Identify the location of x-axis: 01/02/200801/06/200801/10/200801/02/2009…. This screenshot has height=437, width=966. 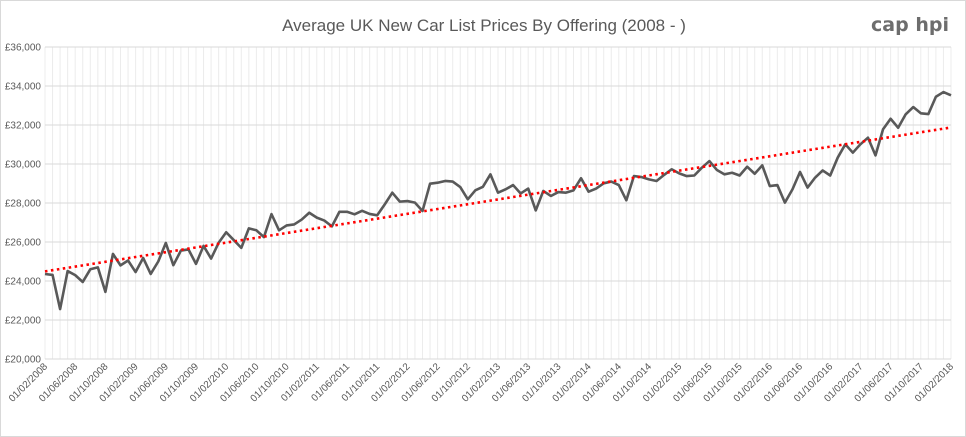
(481, 382).